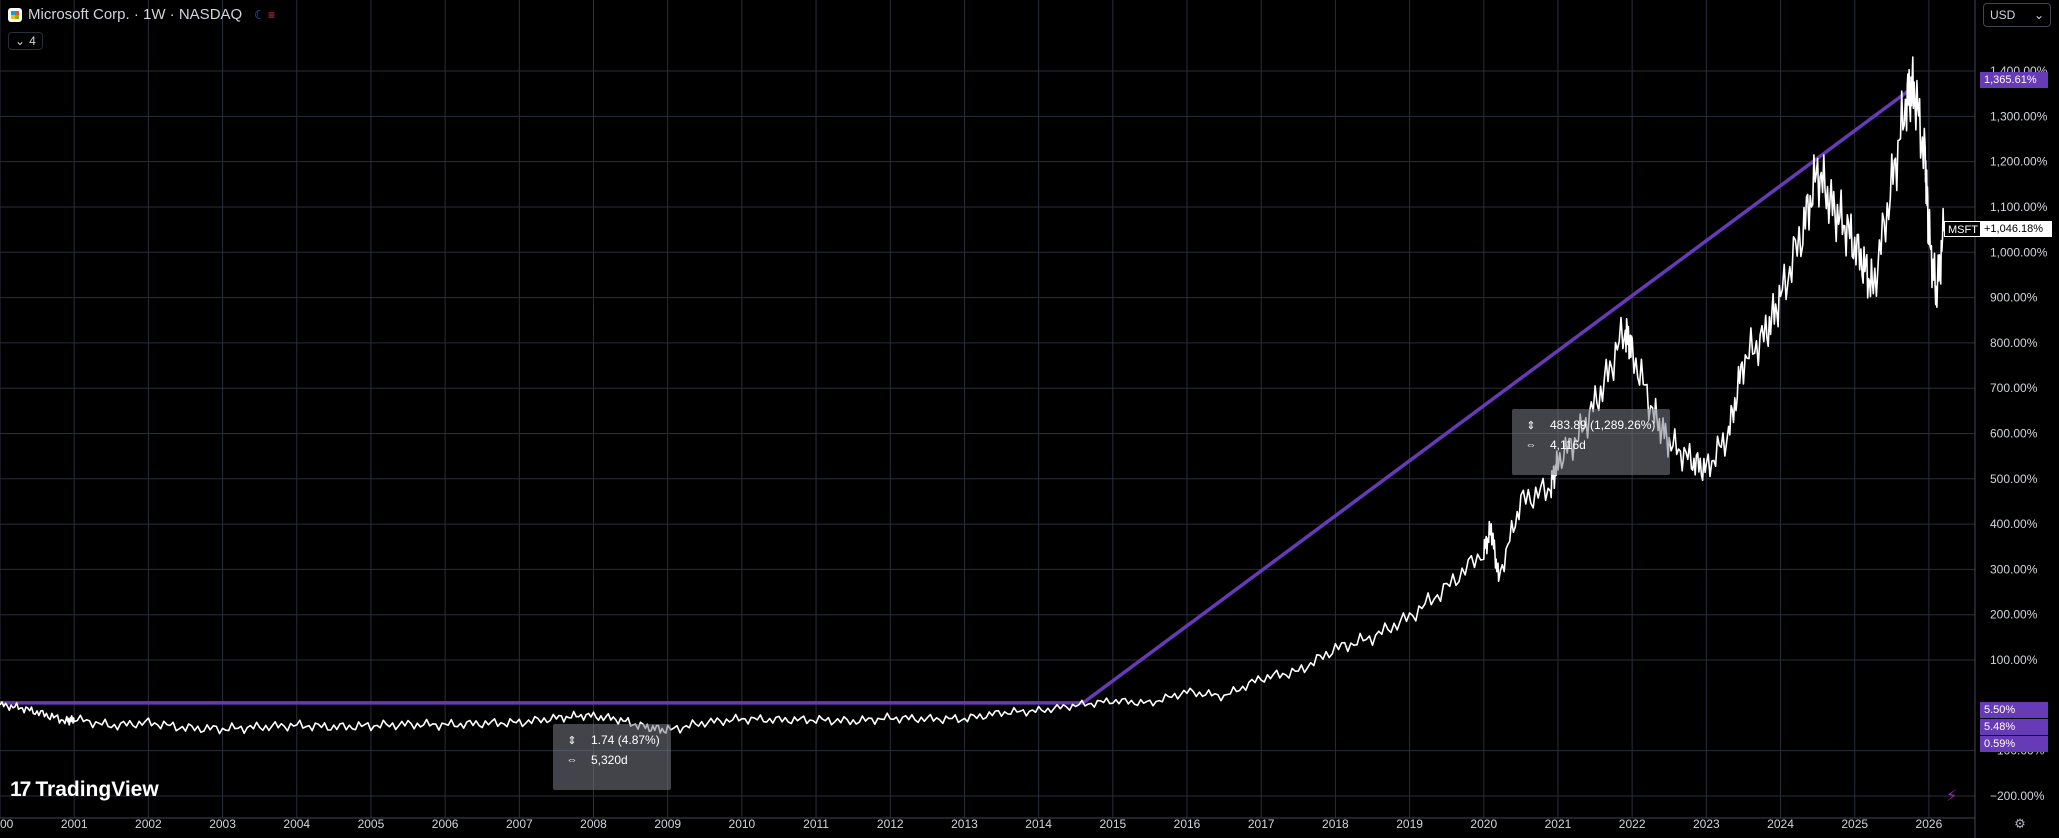 Image resolution: width=2059 pixels, height=838 pixels. I want to click on low-tag-3: 0.59%, so click(2014, 744).